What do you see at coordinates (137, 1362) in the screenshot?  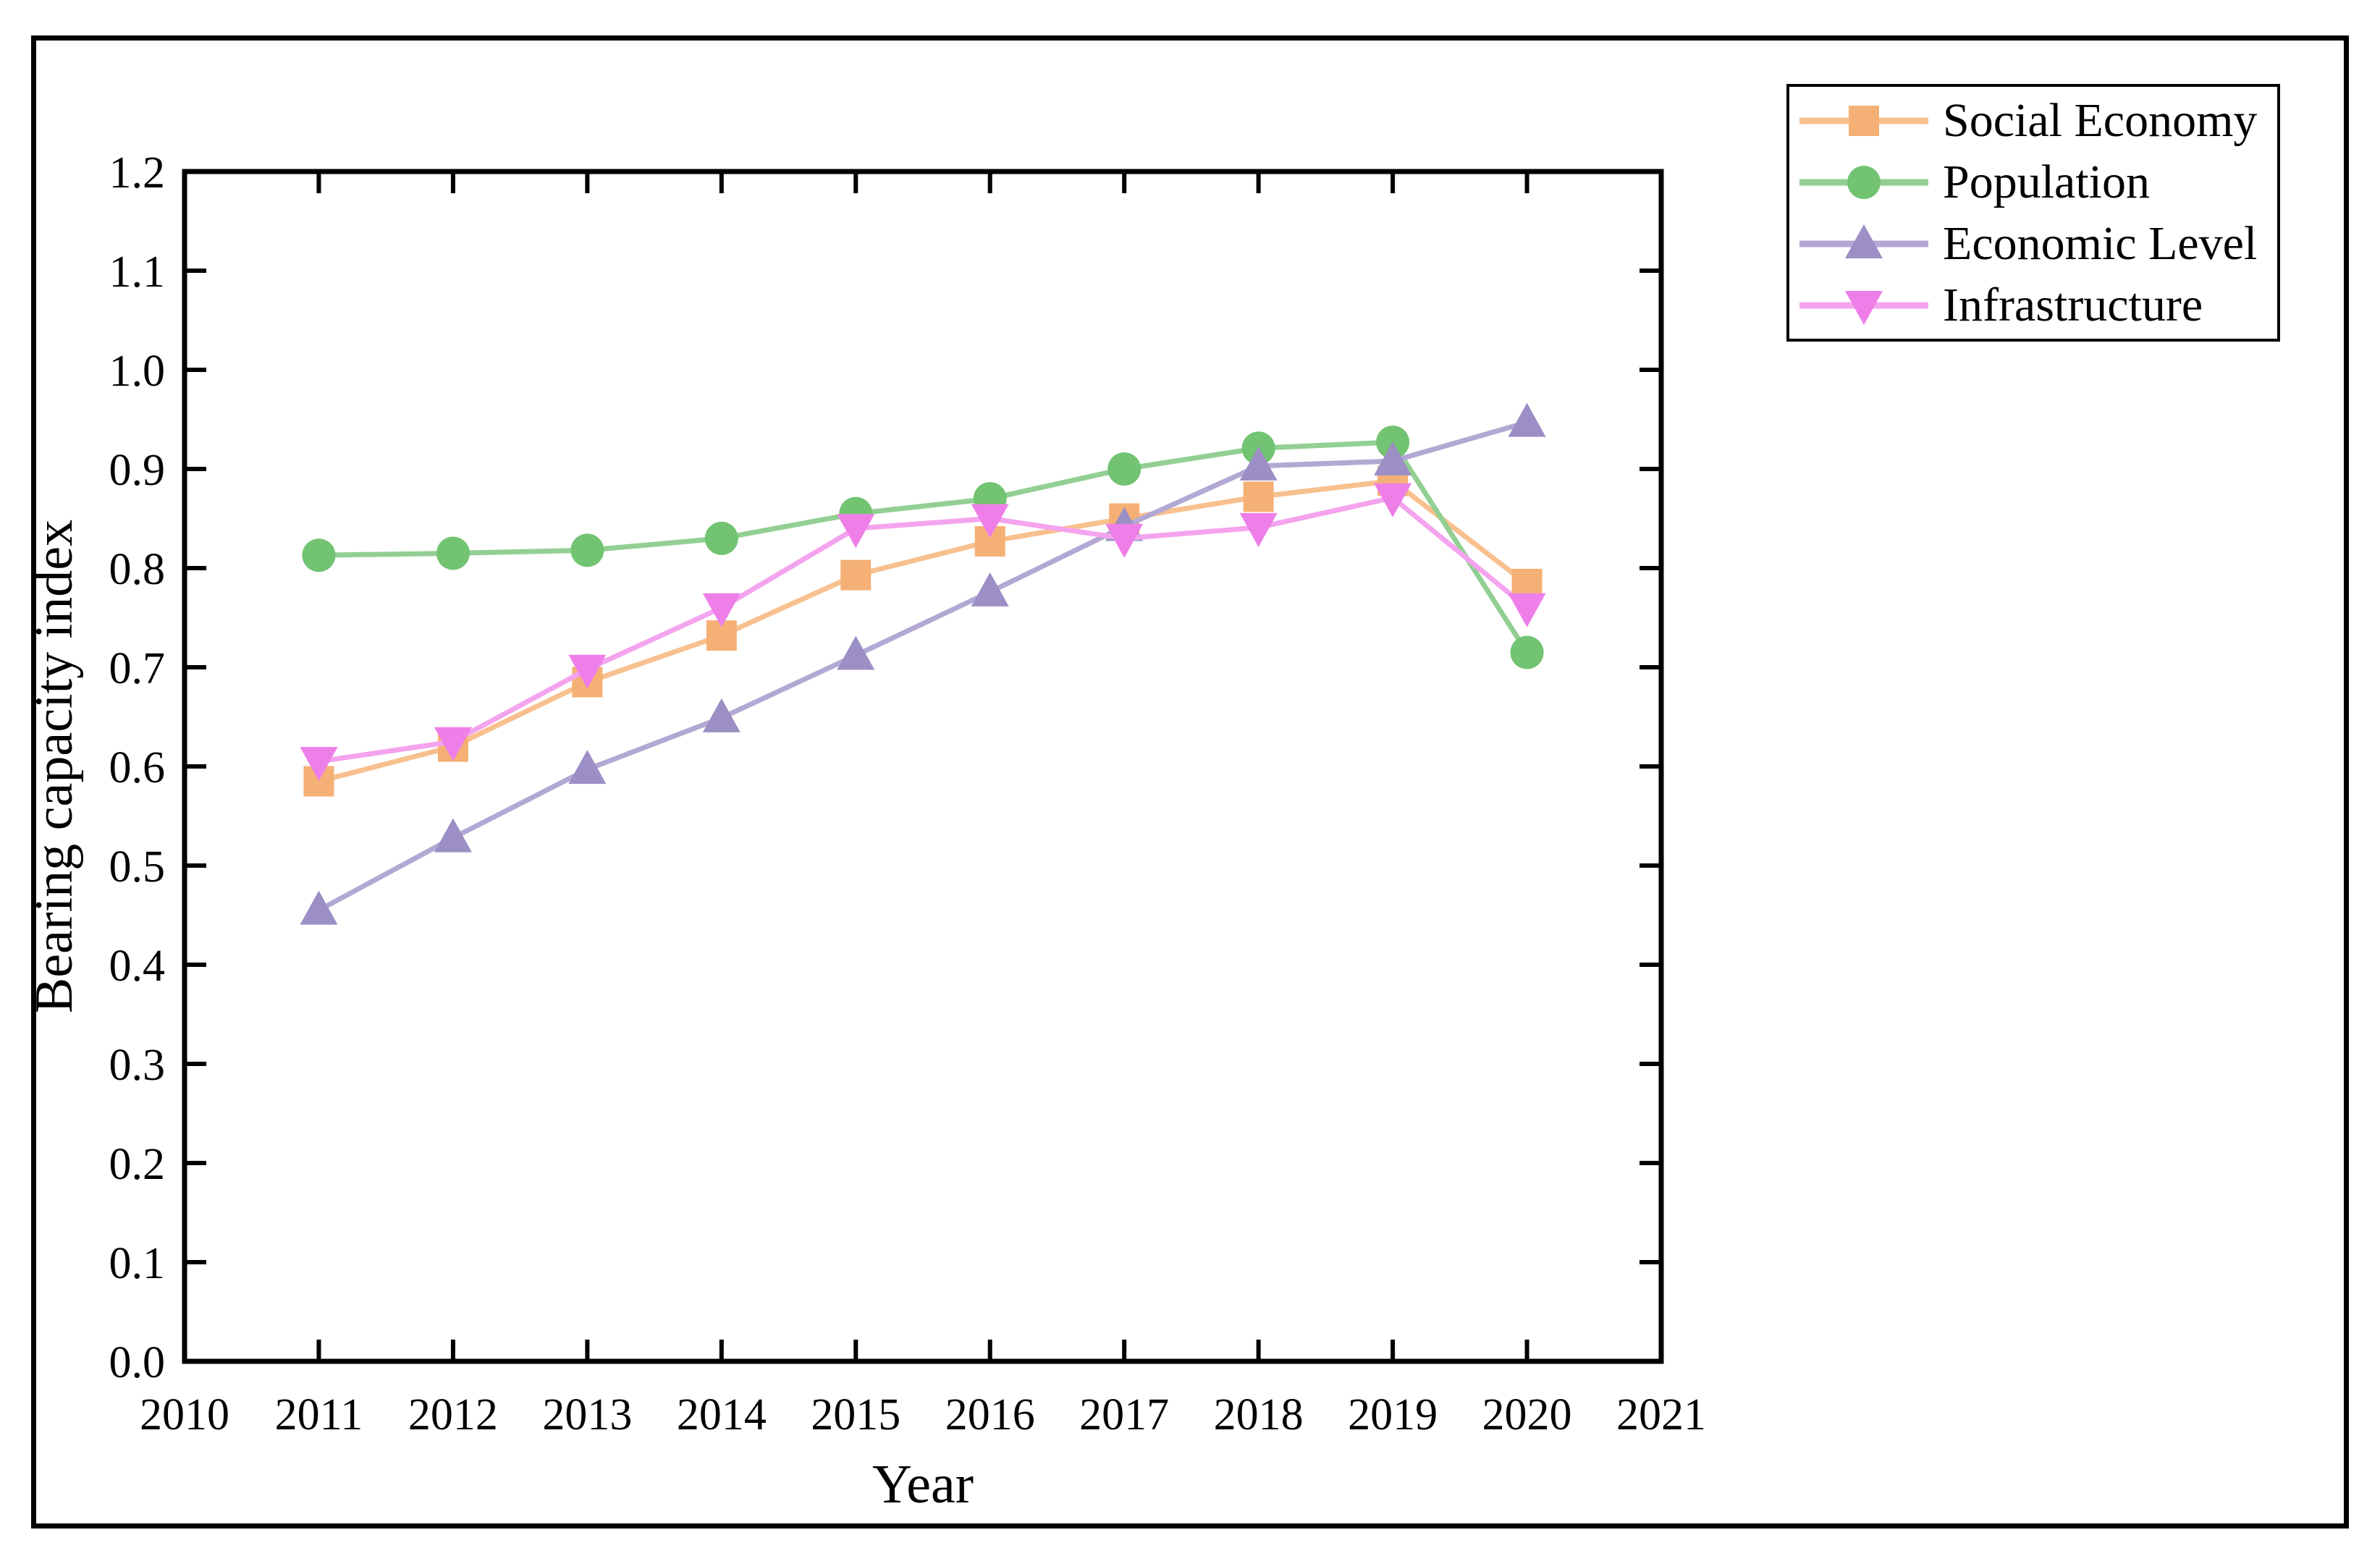 I see `y-tick-label: 0.0` at bounding box center [137, 1362].